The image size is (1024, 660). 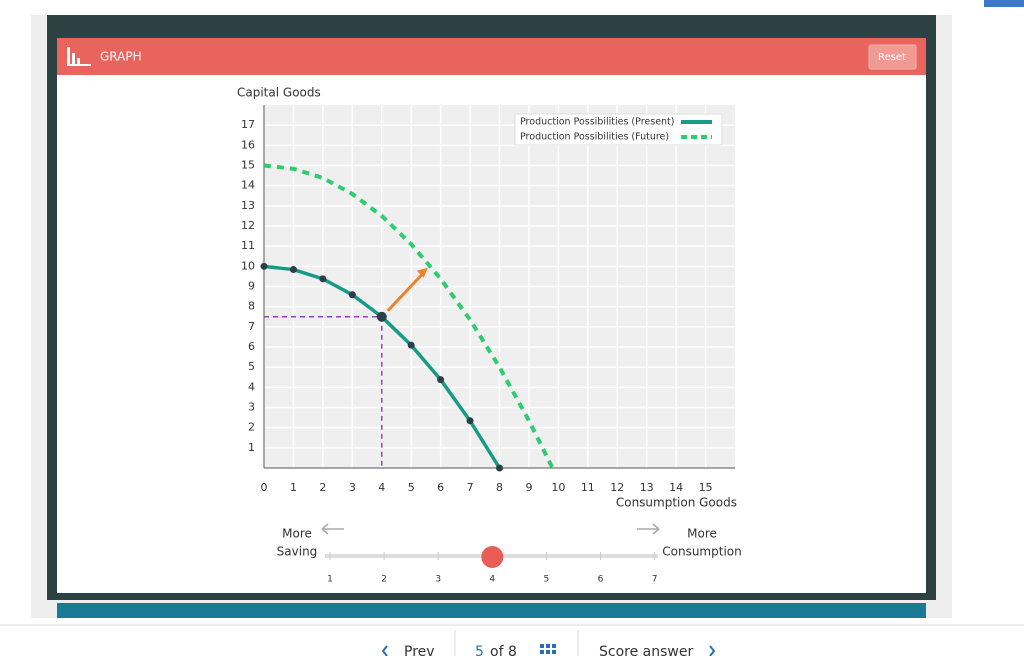 I want to click on y-tick-label: 6, so click(x=251, y=346).